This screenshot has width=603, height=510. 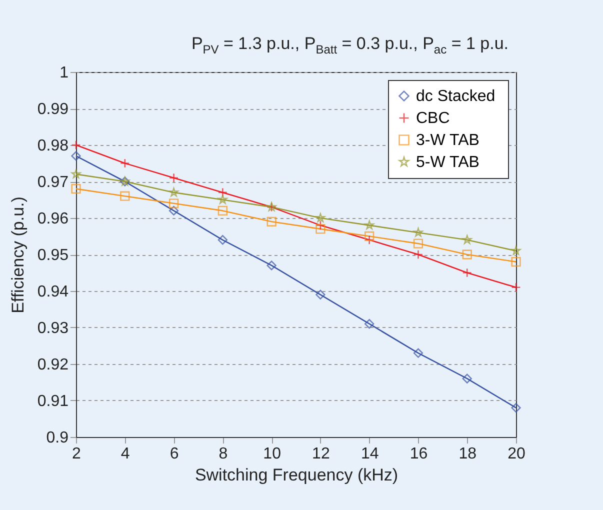 I want to click on x-tick-label: 12, so click(x=321, y=454).